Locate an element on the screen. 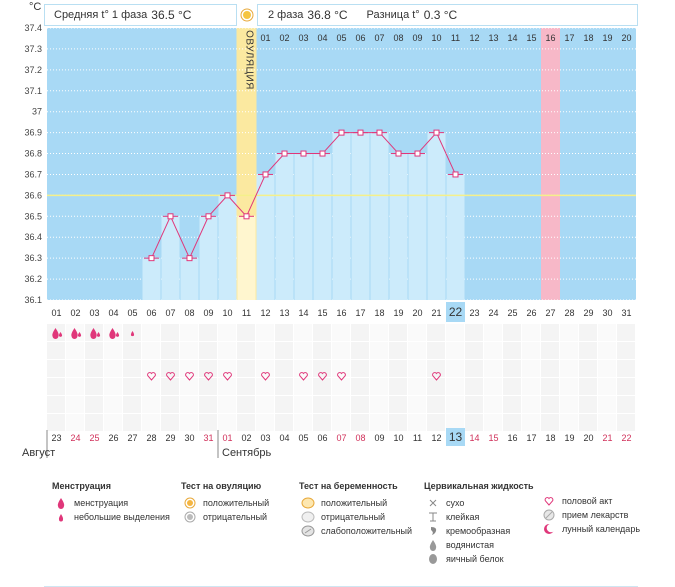  calendar-date-label: 14 is located at coordinates (474, 438).